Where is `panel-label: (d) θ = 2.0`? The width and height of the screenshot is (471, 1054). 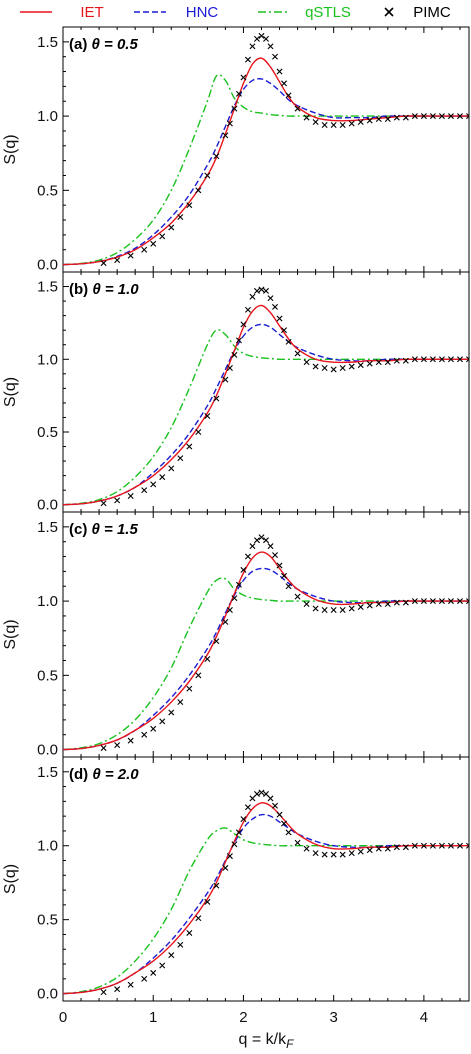
panel-label: (d) θ = 2.0 is located at coordinates (104, 774).